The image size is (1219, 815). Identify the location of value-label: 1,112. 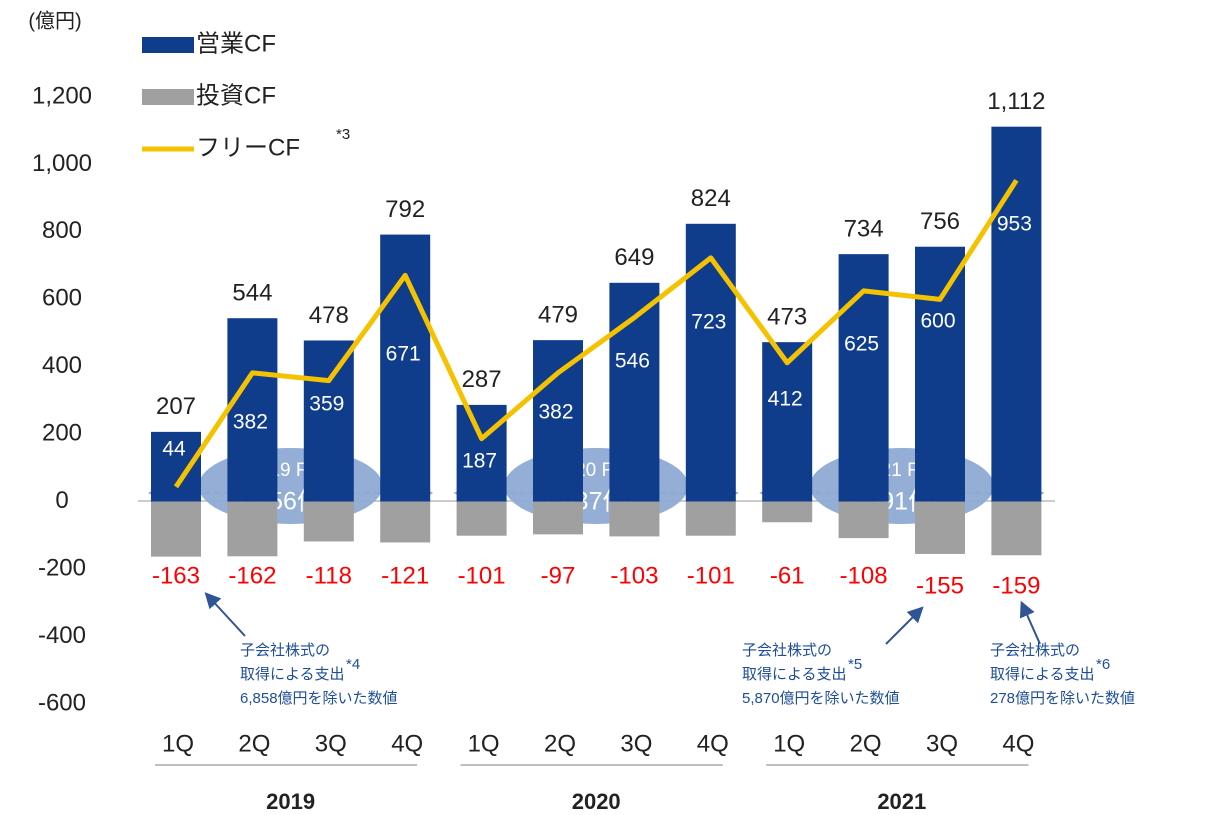
(1016, 101).